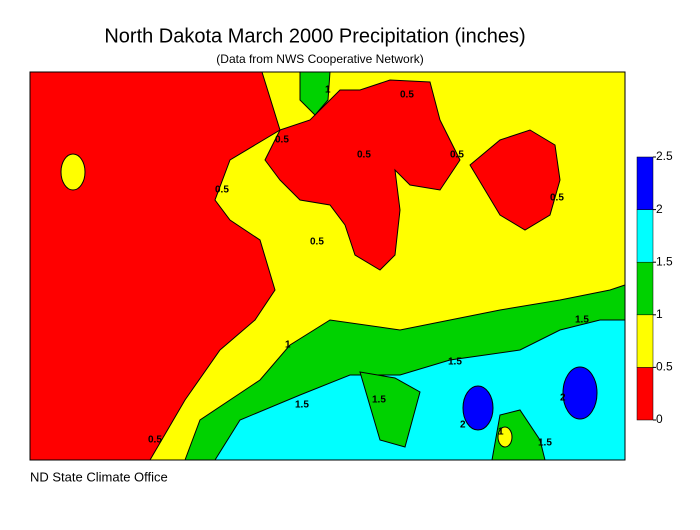 The width and height of the screenshot is (700, 530). I want to click on subtitle: (Data from NWS Cooperative Network), so click(319, 59).